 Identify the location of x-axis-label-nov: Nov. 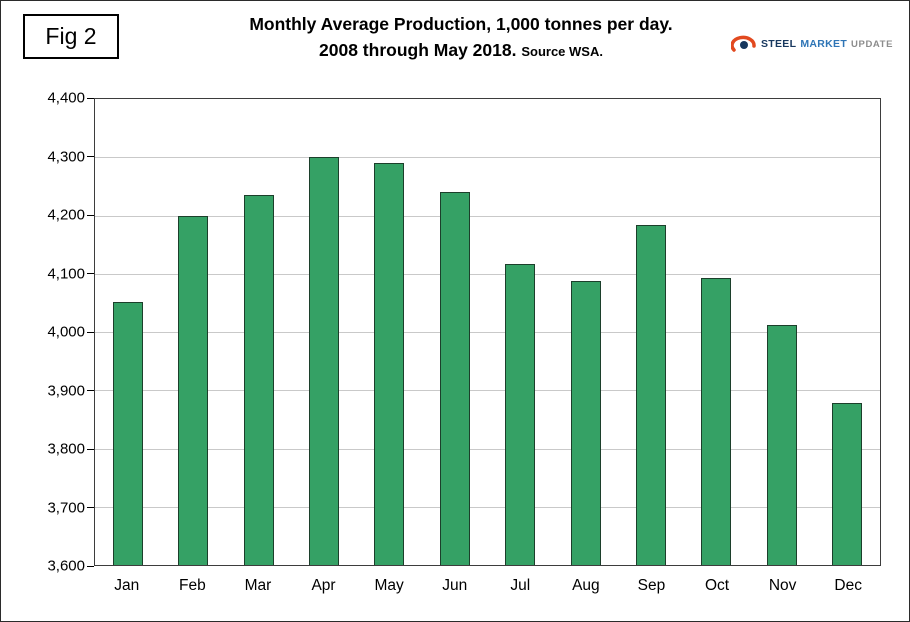
(782, 585).